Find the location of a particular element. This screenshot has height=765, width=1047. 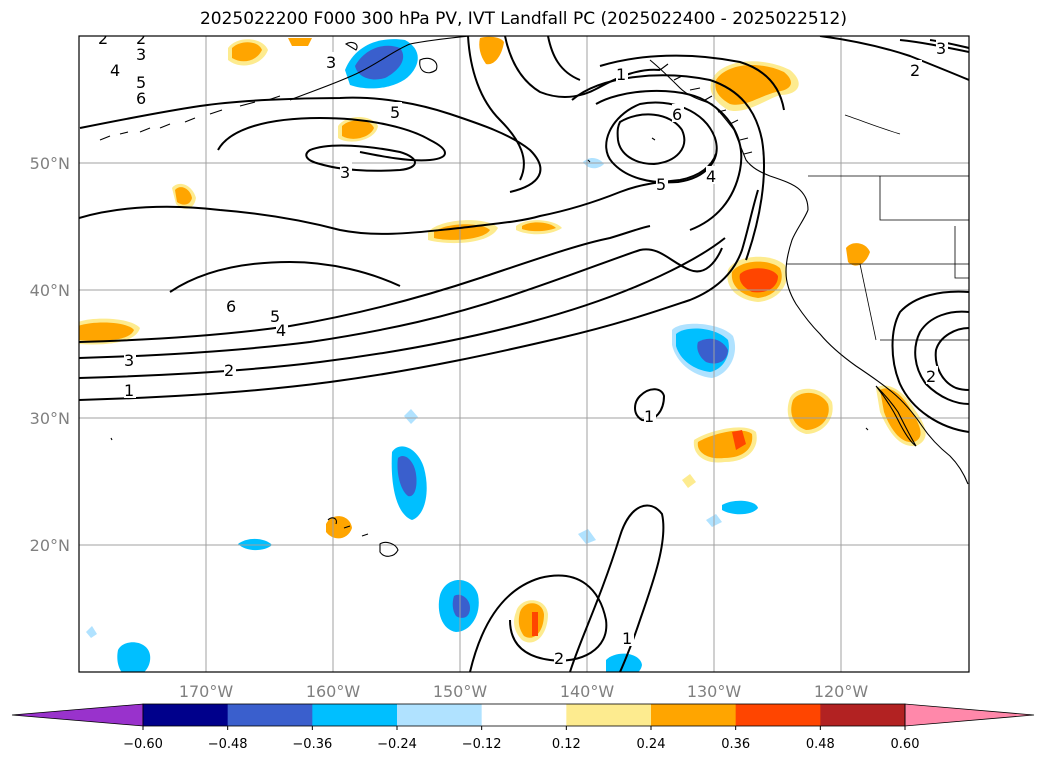

colorbar-tick-label: 0.36 is located at coordinates (735, 744).